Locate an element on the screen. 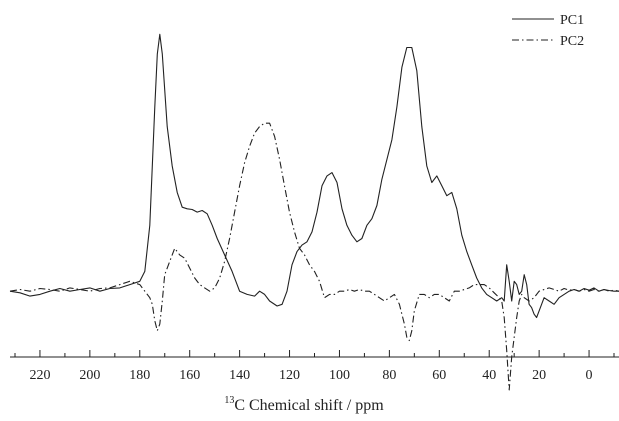  x-tick-label: 120 is located at coordinates (289, 375).